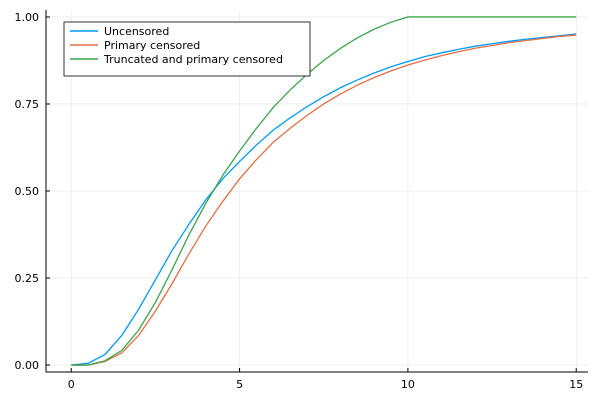 The height and width of the screenshot is (400, 600). Describe the element at coordinates (71, 384) in the screenshot. I see `x-tick-label-0: 0` at that location.